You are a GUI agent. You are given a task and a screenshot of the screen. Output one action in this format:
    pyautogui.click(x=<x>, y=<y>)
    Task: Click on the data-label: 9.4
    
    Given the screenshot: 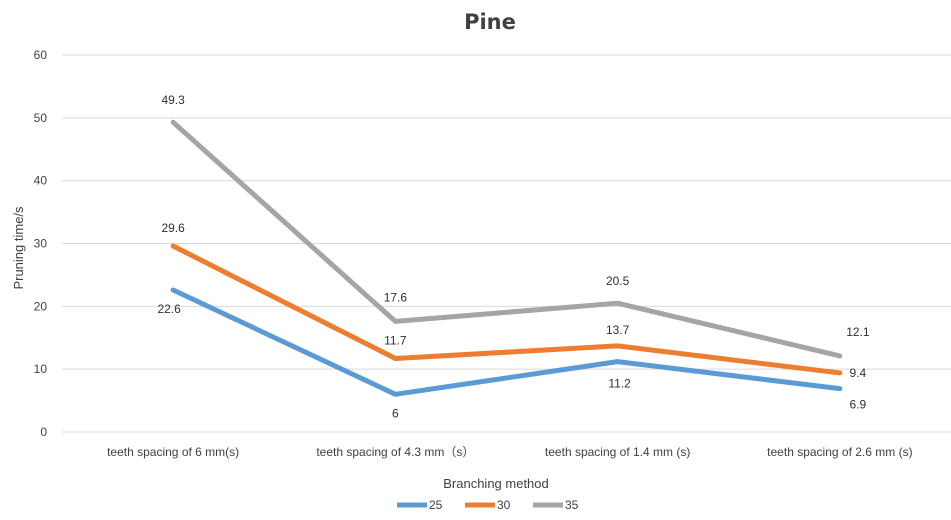 What is the action you would take?
    pyautogui.click(x=858, y=373)
    